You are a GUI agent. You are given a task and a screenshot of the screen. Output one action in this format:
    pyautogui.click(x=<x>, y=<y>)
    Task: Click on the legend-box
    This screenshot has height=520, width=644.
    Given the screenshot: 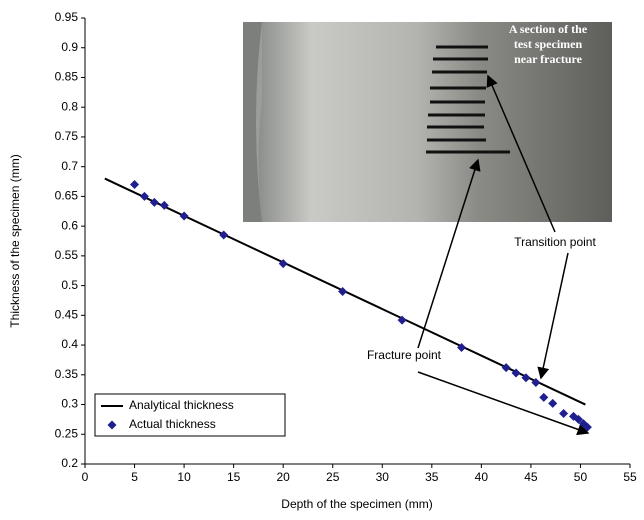 What is the action you would take?
    pyautogui.click(x=190, y=415)
    